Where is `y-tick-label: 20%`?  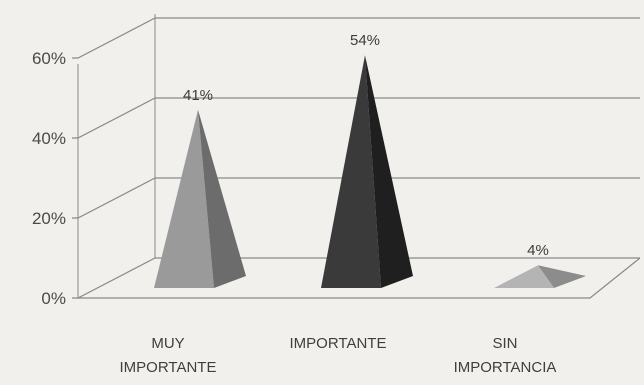
y-tick-label: 20% is located at coordinates (49, 218).